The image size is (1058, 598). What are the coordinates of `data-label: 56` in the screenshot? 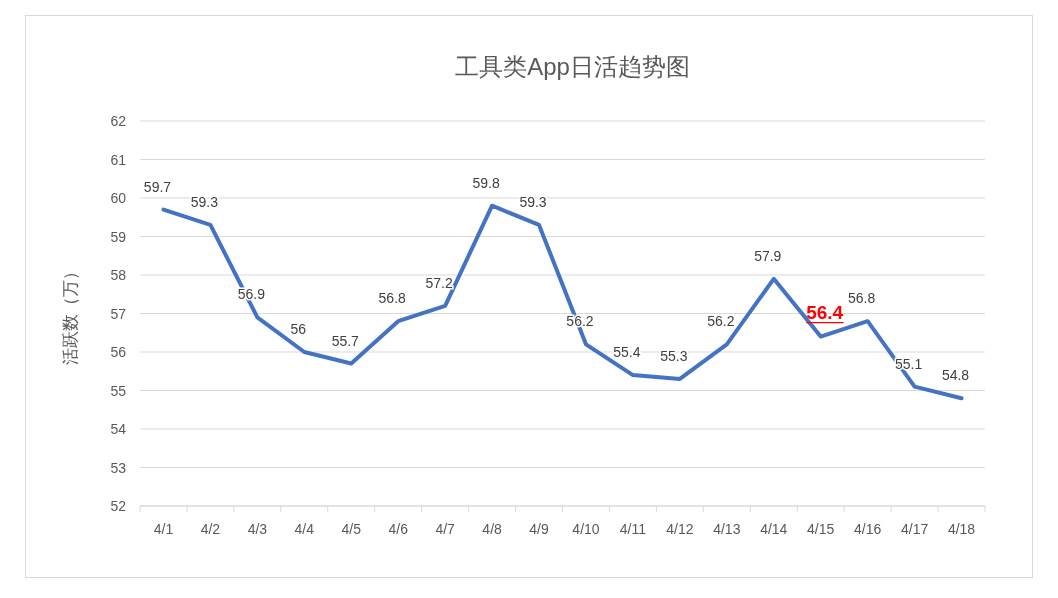 It's located at (298, 329).